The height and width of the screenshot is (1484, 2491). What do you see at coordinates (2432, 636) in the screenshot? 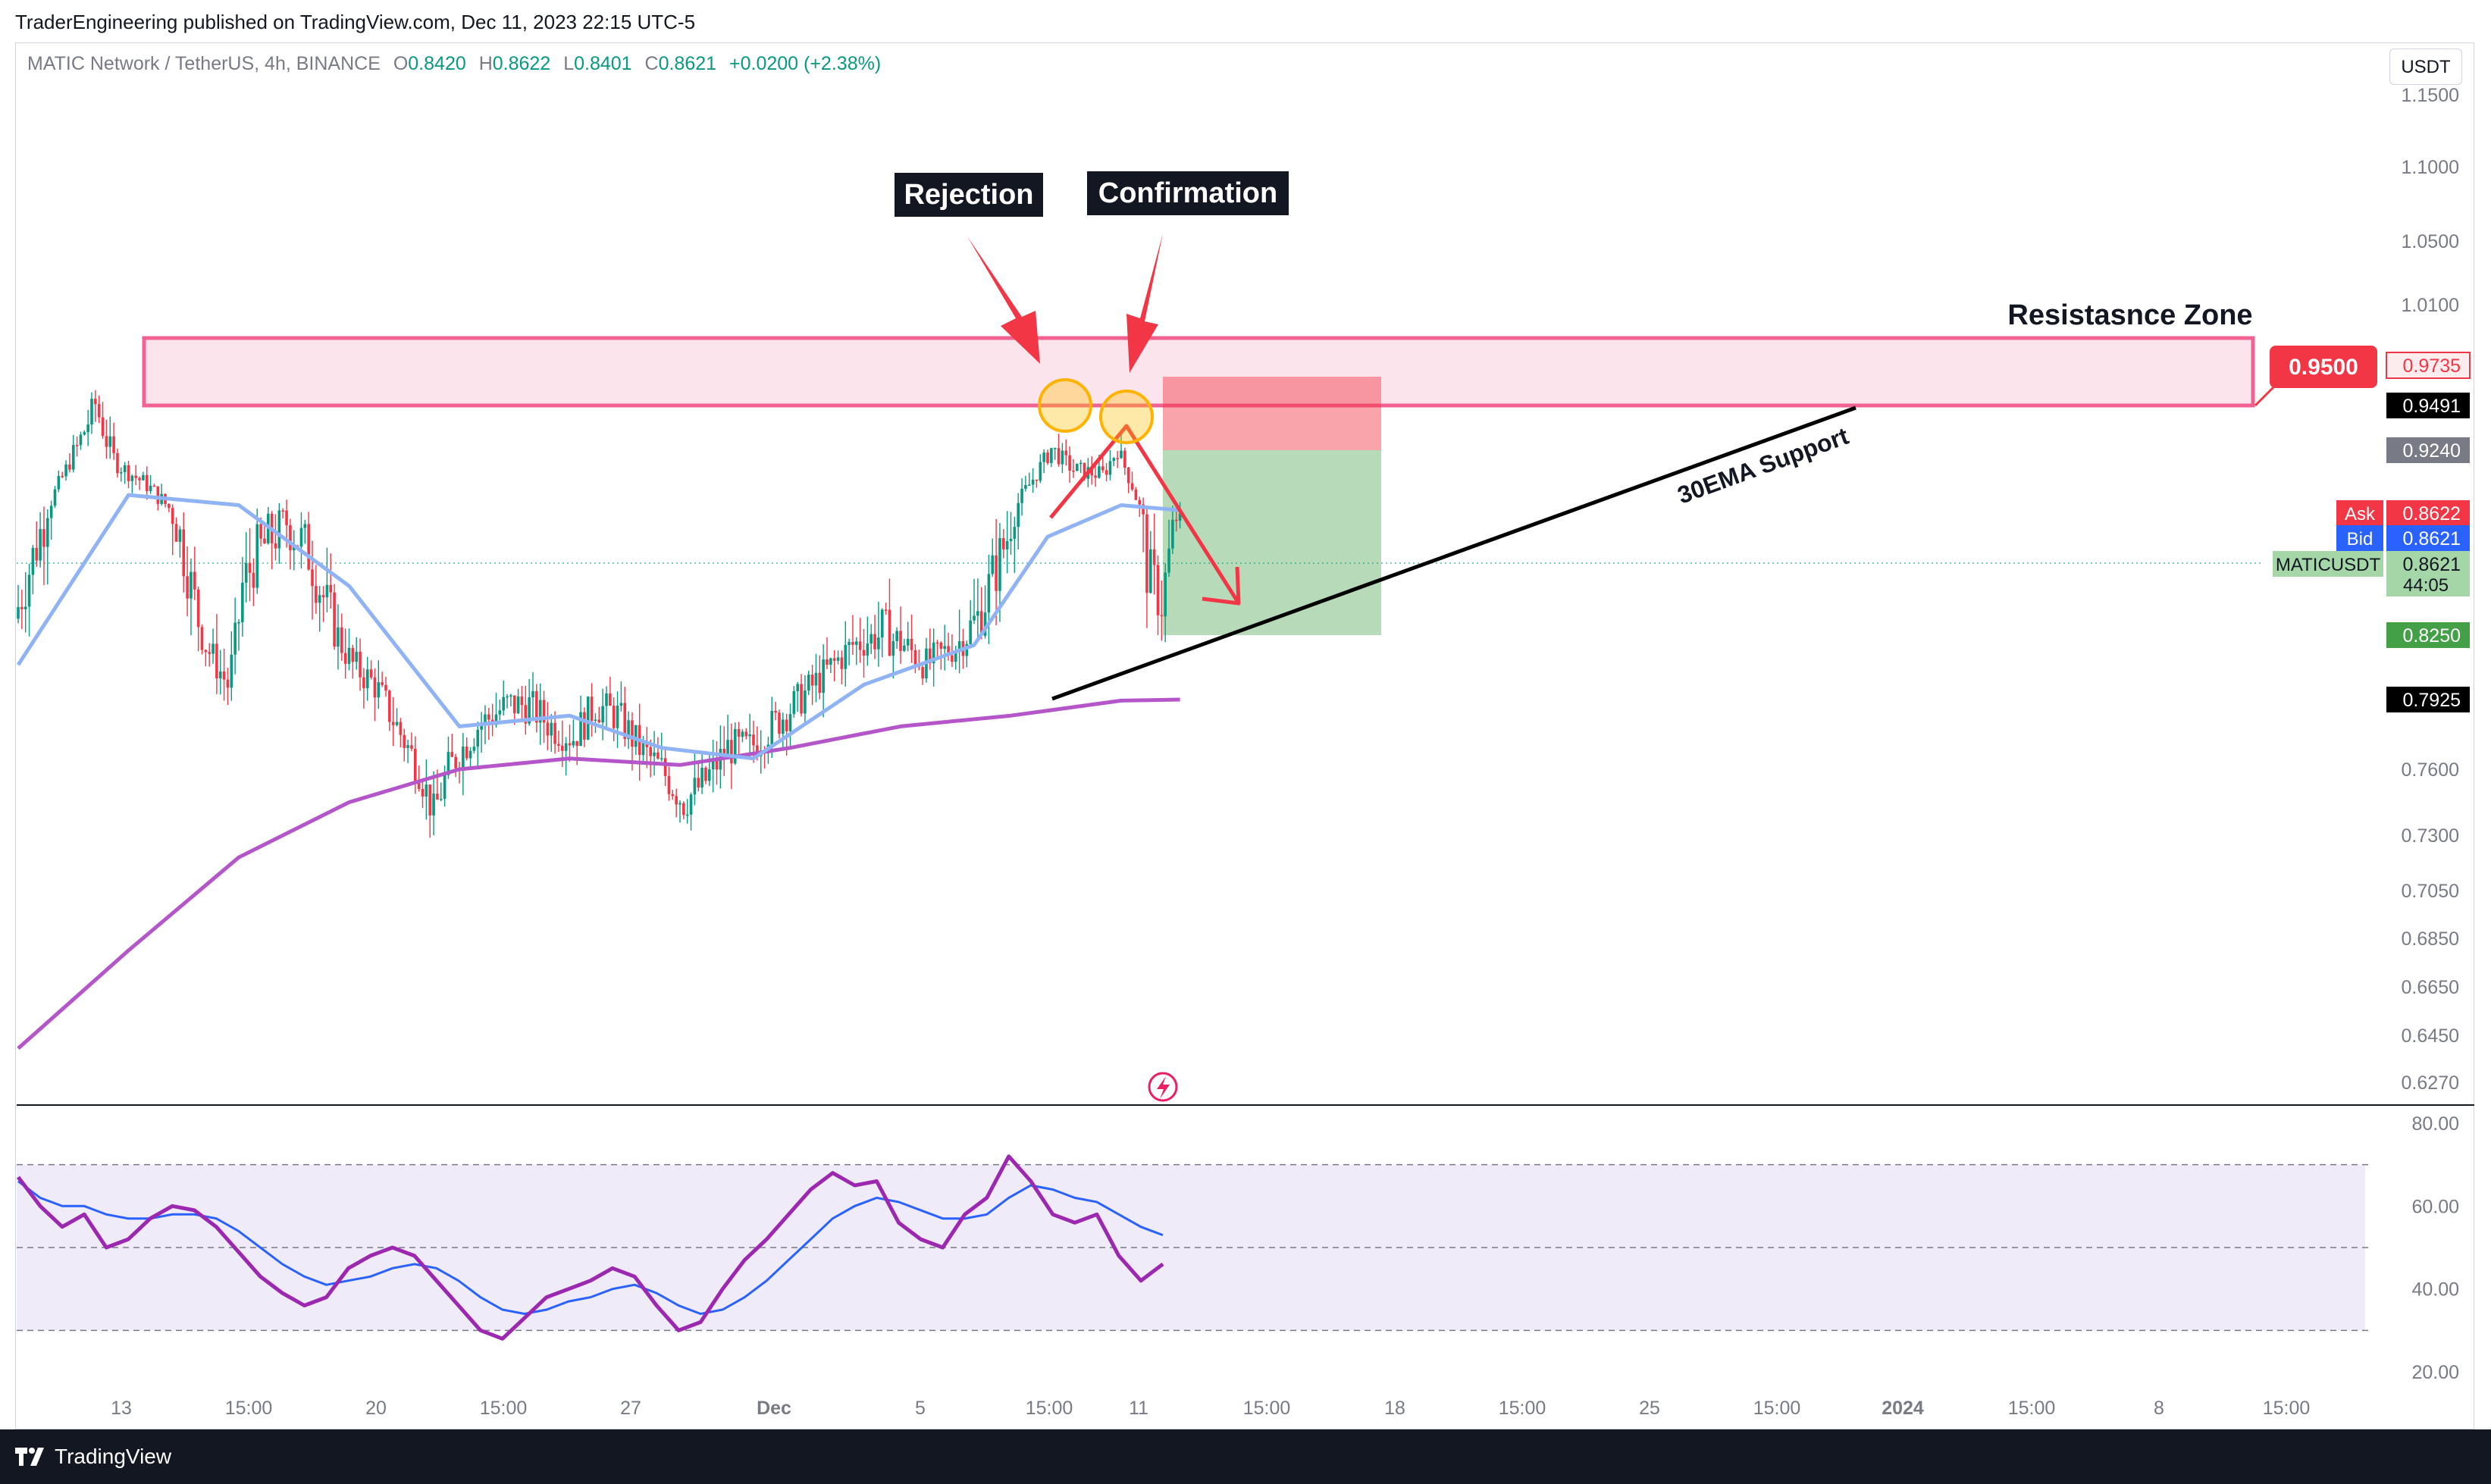
I see `price-tag-value: 0.8250` at bounding box center [2432, 636].